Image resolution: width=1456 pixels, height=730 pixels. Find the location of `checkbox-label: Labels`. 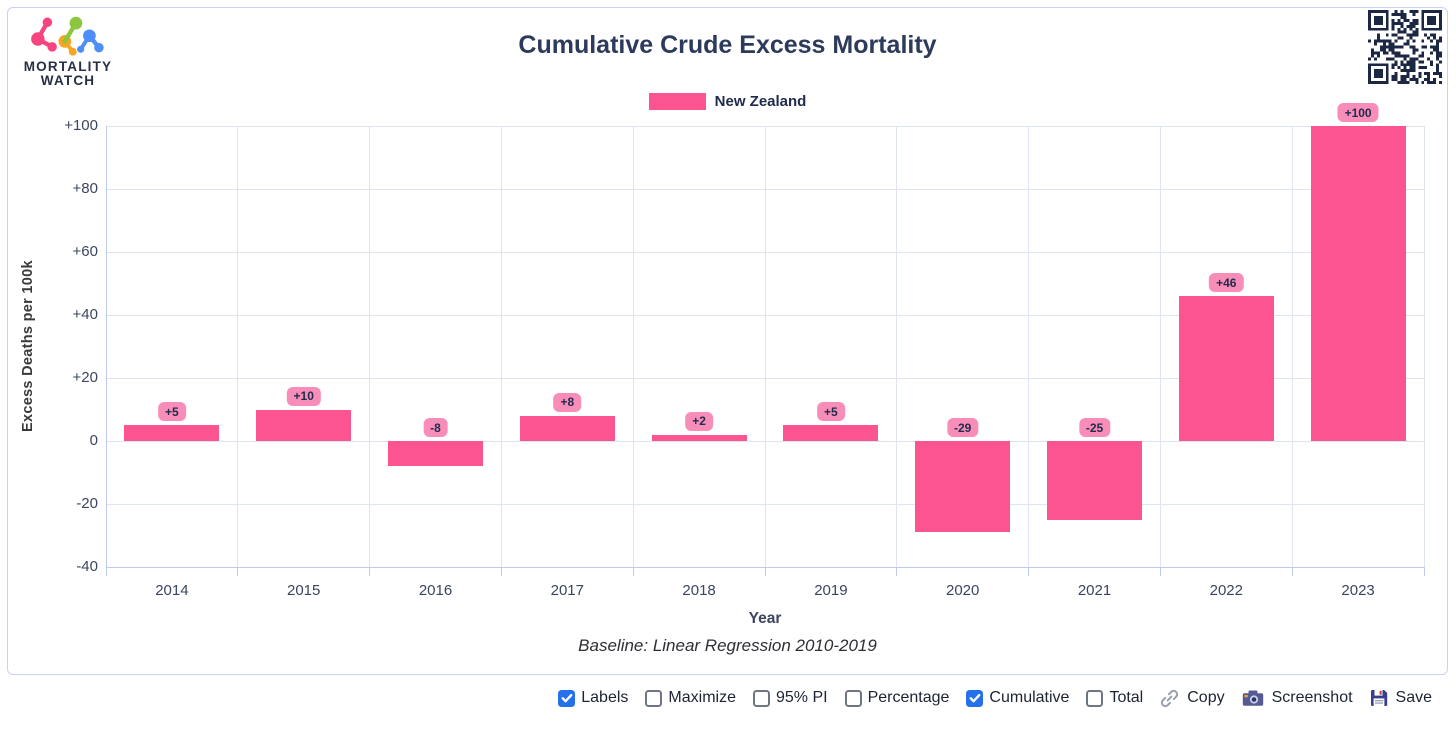

checkbox-label: Labels is located at coordinates (605, 697).